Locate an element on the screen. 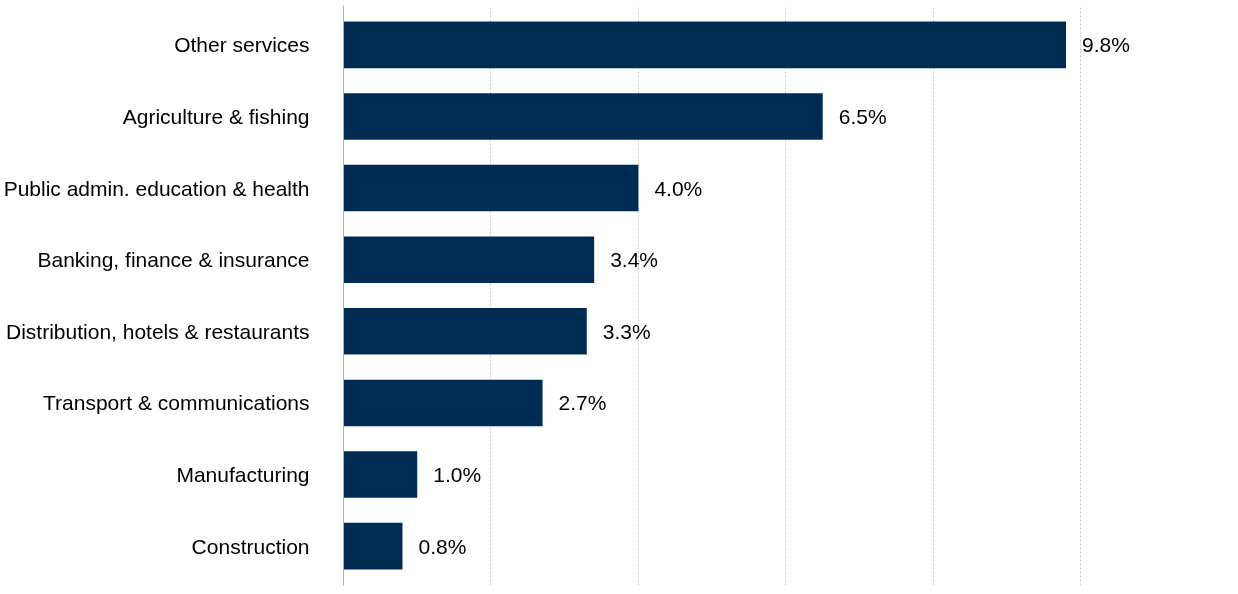 The width and height of the screenshot is (1238, 594). data-label: 3.3% is located at coordinates (626, 331).